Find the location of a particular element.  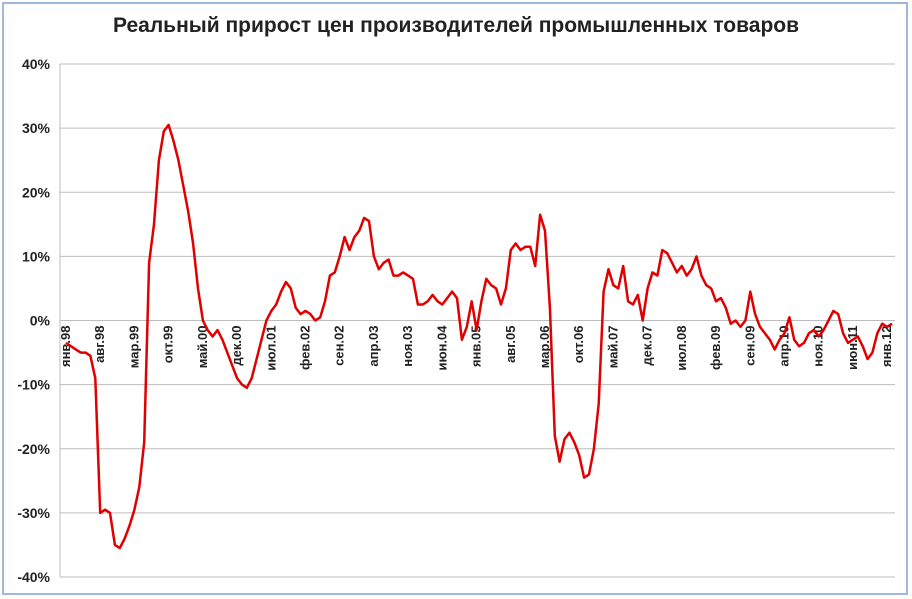

x-tick-label: янв.05 is located at coordinates (476, 347).